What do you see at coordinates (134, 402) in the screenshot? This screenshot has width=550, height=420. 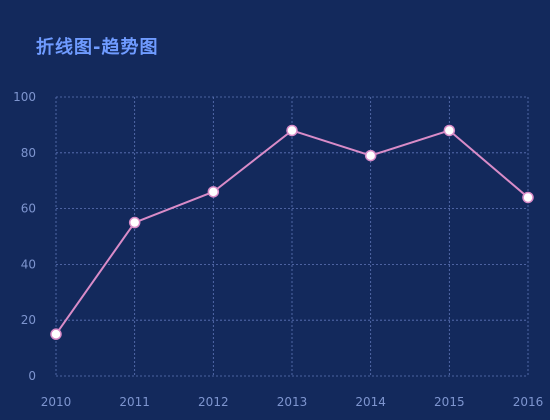 I see `x-tick-label: 2011` at bounding box center [134, 402].